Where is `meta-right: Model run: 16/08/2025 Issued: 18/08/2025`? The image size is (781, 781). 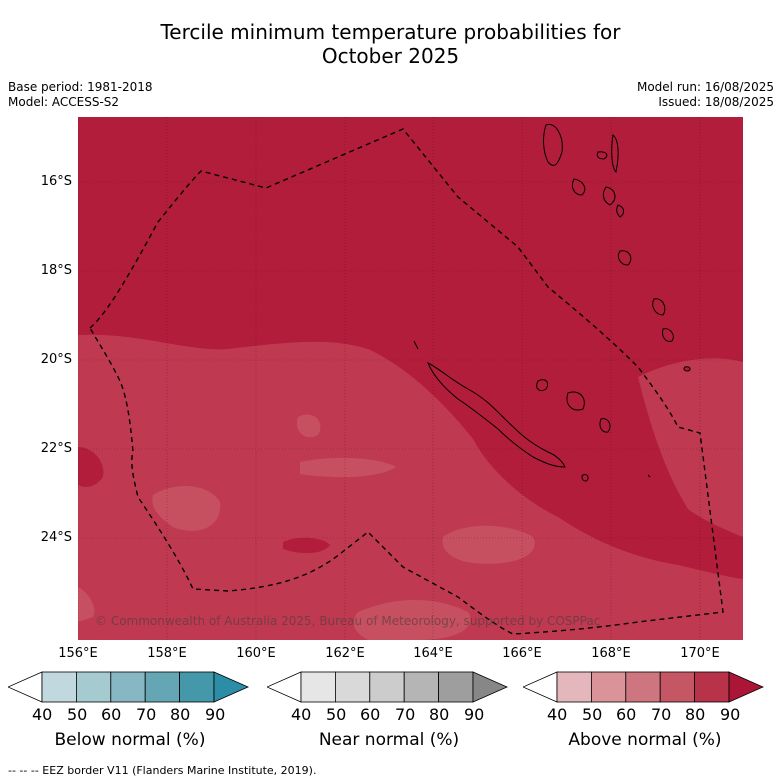
meta-right: Model run: 16/08/2025 Issued: 18/08/2025 is located at coordinates (705, 95).